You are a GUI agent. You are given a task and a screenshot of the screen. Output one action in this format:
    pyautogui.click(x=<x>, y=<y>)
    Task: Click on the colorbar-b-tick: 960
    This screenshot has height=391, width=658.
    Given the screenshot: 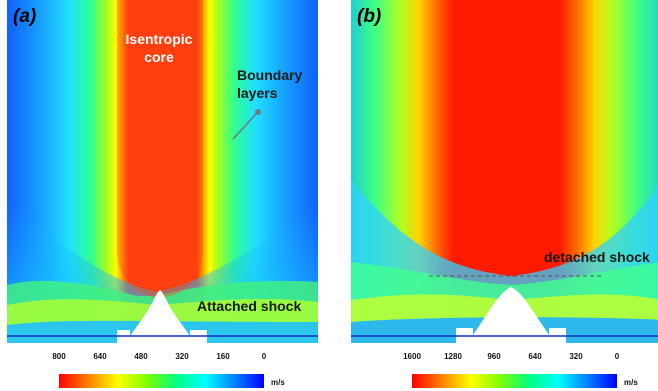 What is the action you would take?
    pyautogui.click(x=494, y=356)
    